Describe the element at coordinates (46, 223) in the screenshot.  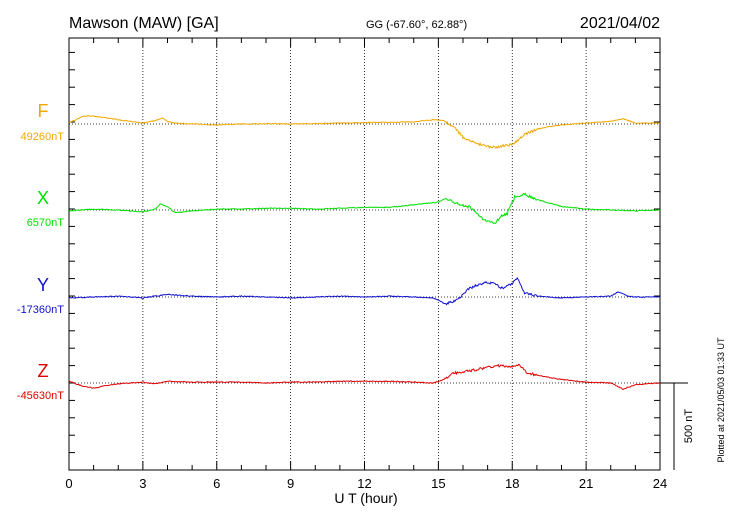
I see `series-baseline-x: 6570nT` at that location.